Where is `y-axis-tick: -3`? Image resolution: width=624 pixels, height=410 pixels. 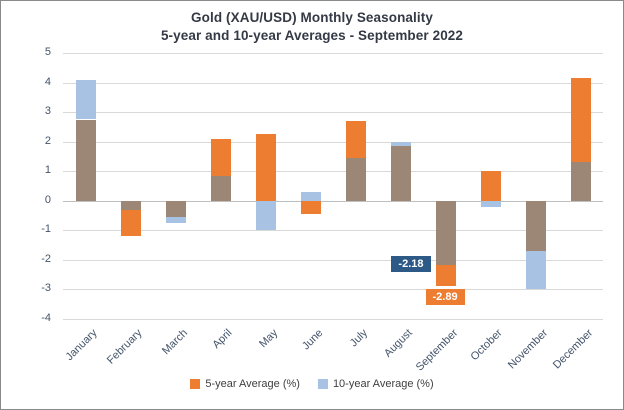
y-axis-tick: -3 is located at coordinates (46, 288).